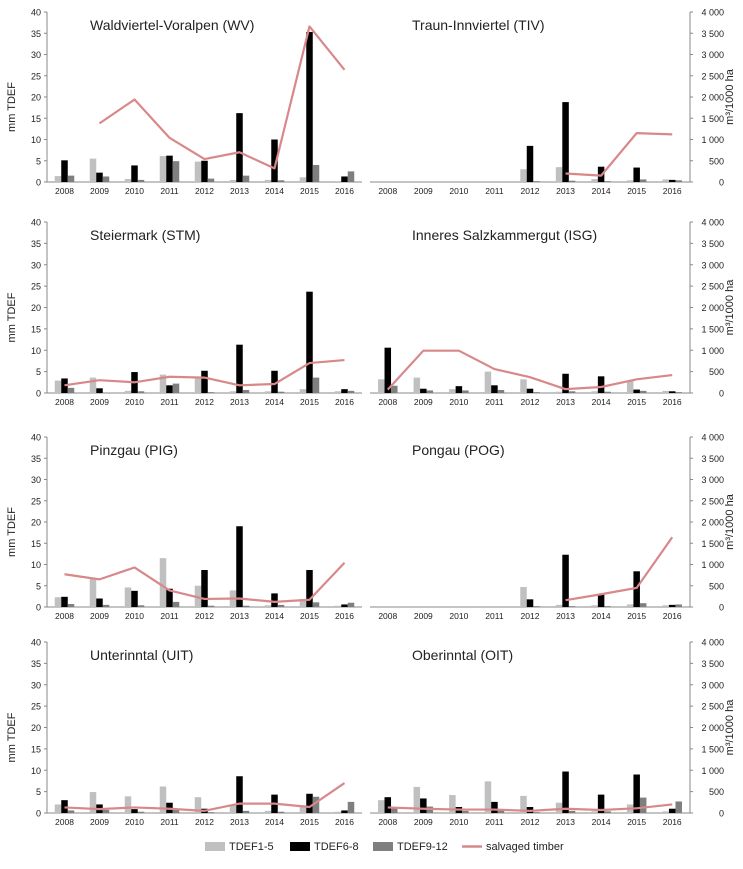 The height and width of the screenshot is (869, 743). What do you see at coordinates (169, 616) in the screenshot?
I see `x-tick-label: 2011` at bounding box center [169, 616].